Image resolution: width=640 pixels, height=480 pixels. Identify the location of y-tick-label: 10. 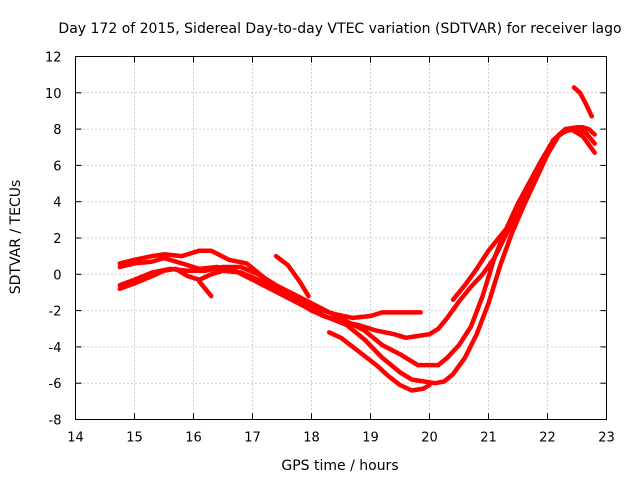
(53, 94).